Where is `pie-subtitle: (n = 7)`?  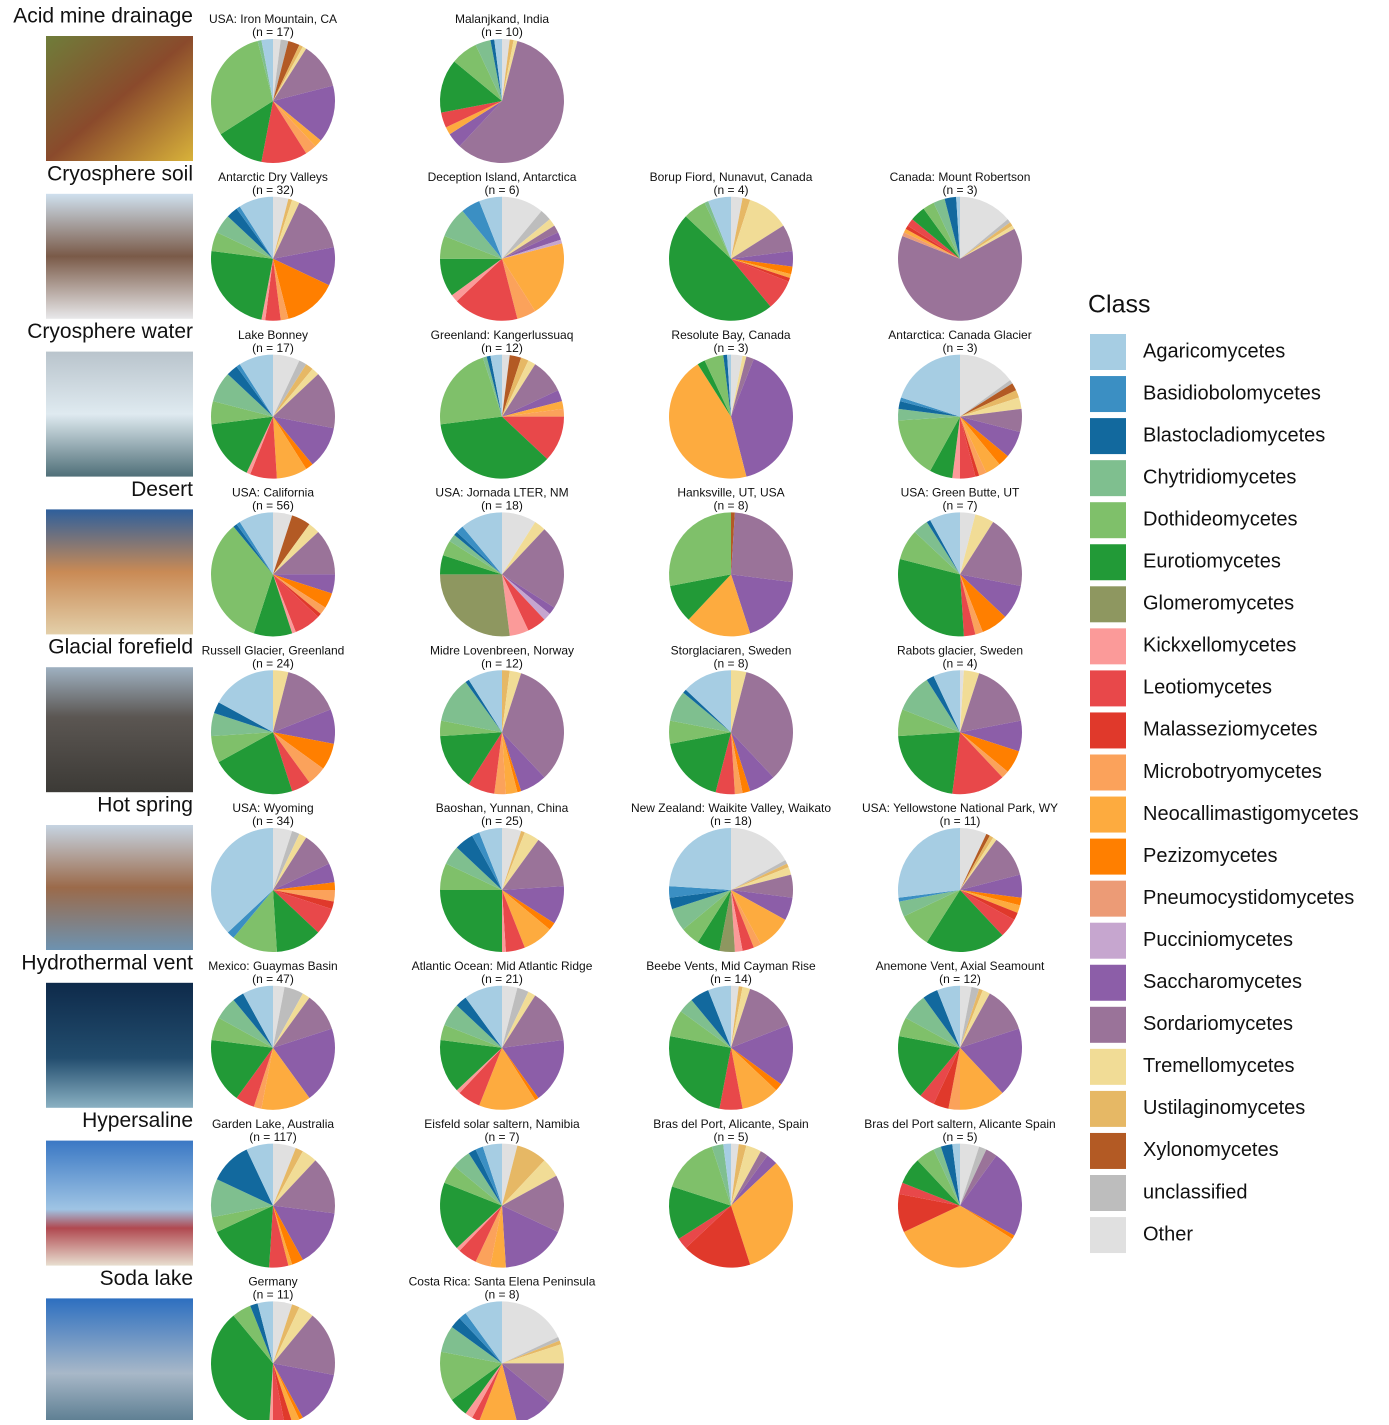 pie-subtitle: (n = 7) is located at coordinates (501, 1137).